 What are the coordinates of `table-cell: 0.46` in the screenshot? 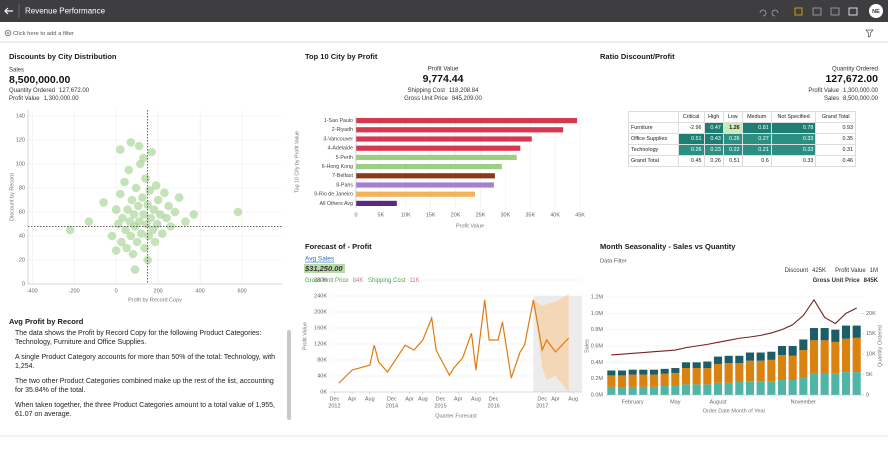 It's located at (835, 161).